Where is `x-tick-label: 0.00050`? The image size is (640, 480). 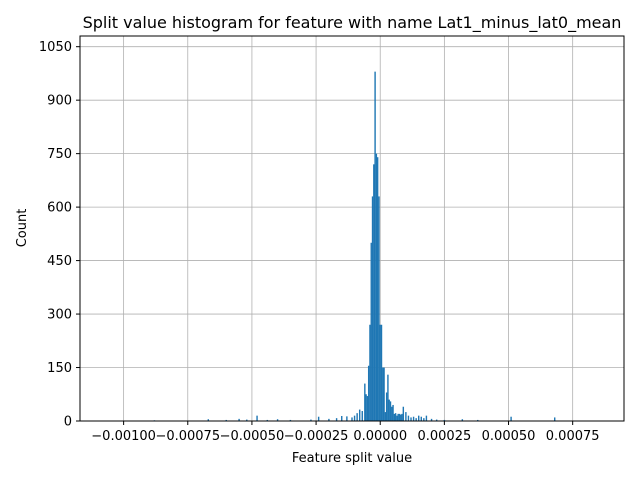
x-tick-label: 0.00050 is located at coordinates (509, 436).